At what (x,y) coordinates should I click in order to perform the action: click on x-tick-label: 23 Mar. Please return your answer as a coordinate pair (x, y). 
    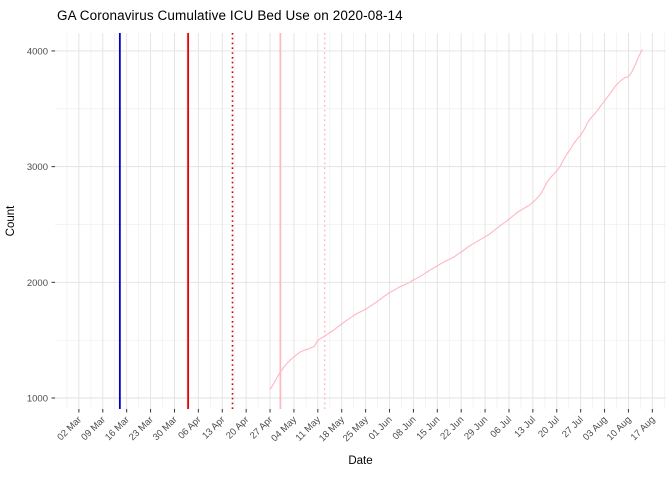
    Looking at the image, I should click on (141, 428).